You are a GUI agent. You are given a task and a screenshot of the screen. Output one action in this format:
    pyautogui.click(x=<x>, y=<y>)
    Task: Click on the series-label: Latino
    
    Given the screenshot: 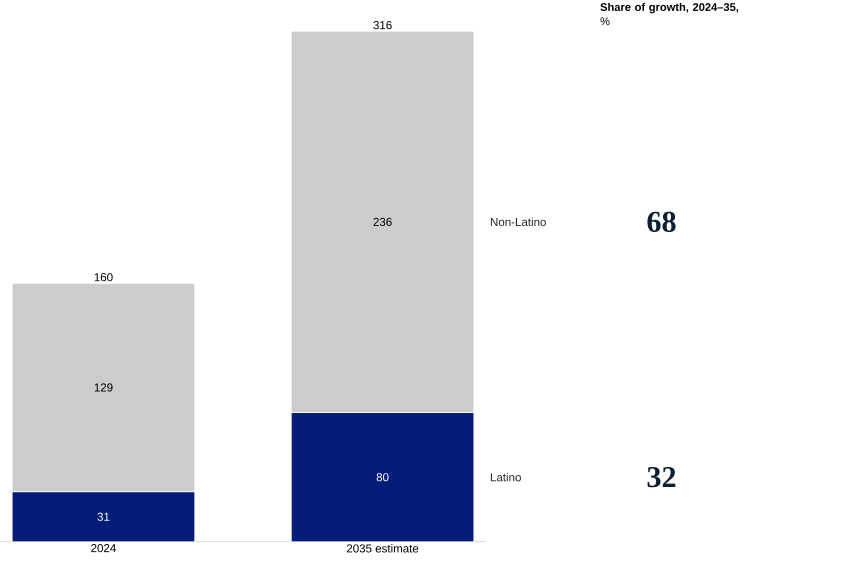 What is the action you would take?
    pyautogui.click(x=505, y=477)
    